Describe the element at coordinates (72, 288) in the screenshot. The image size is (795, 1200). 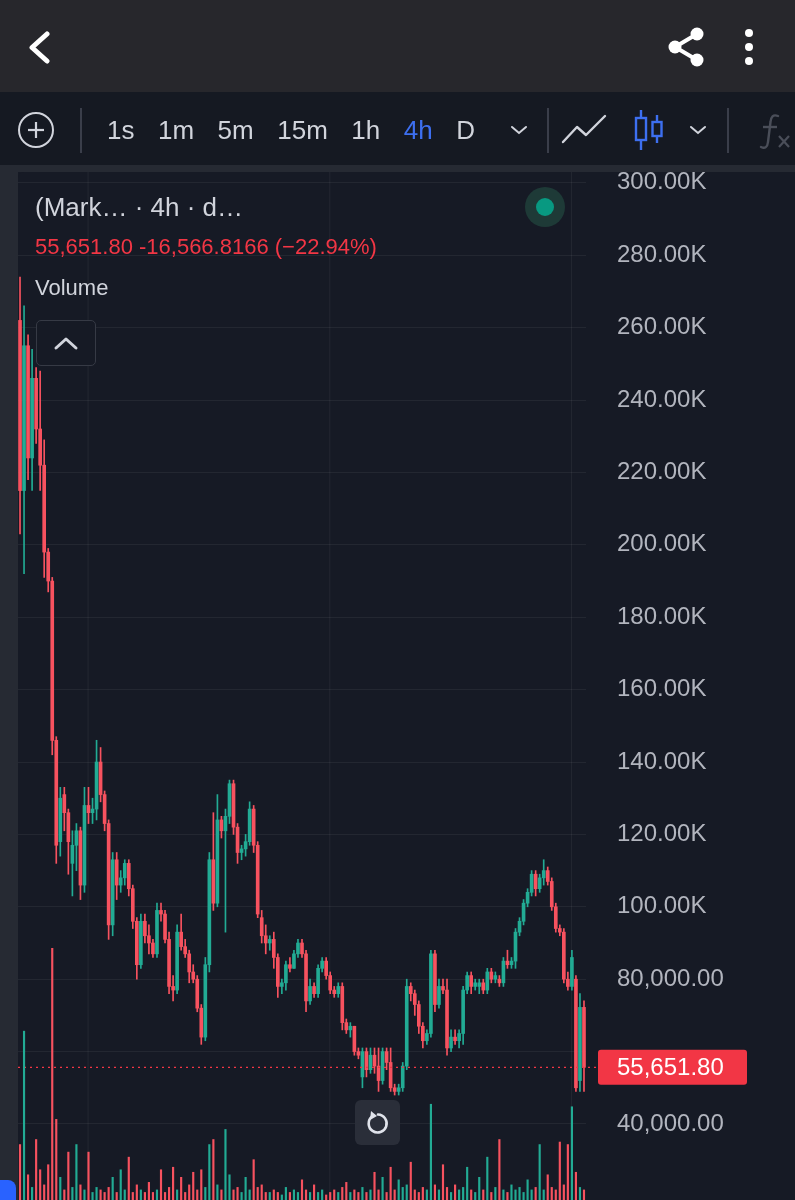
I see `annotation: Volume` at that location.